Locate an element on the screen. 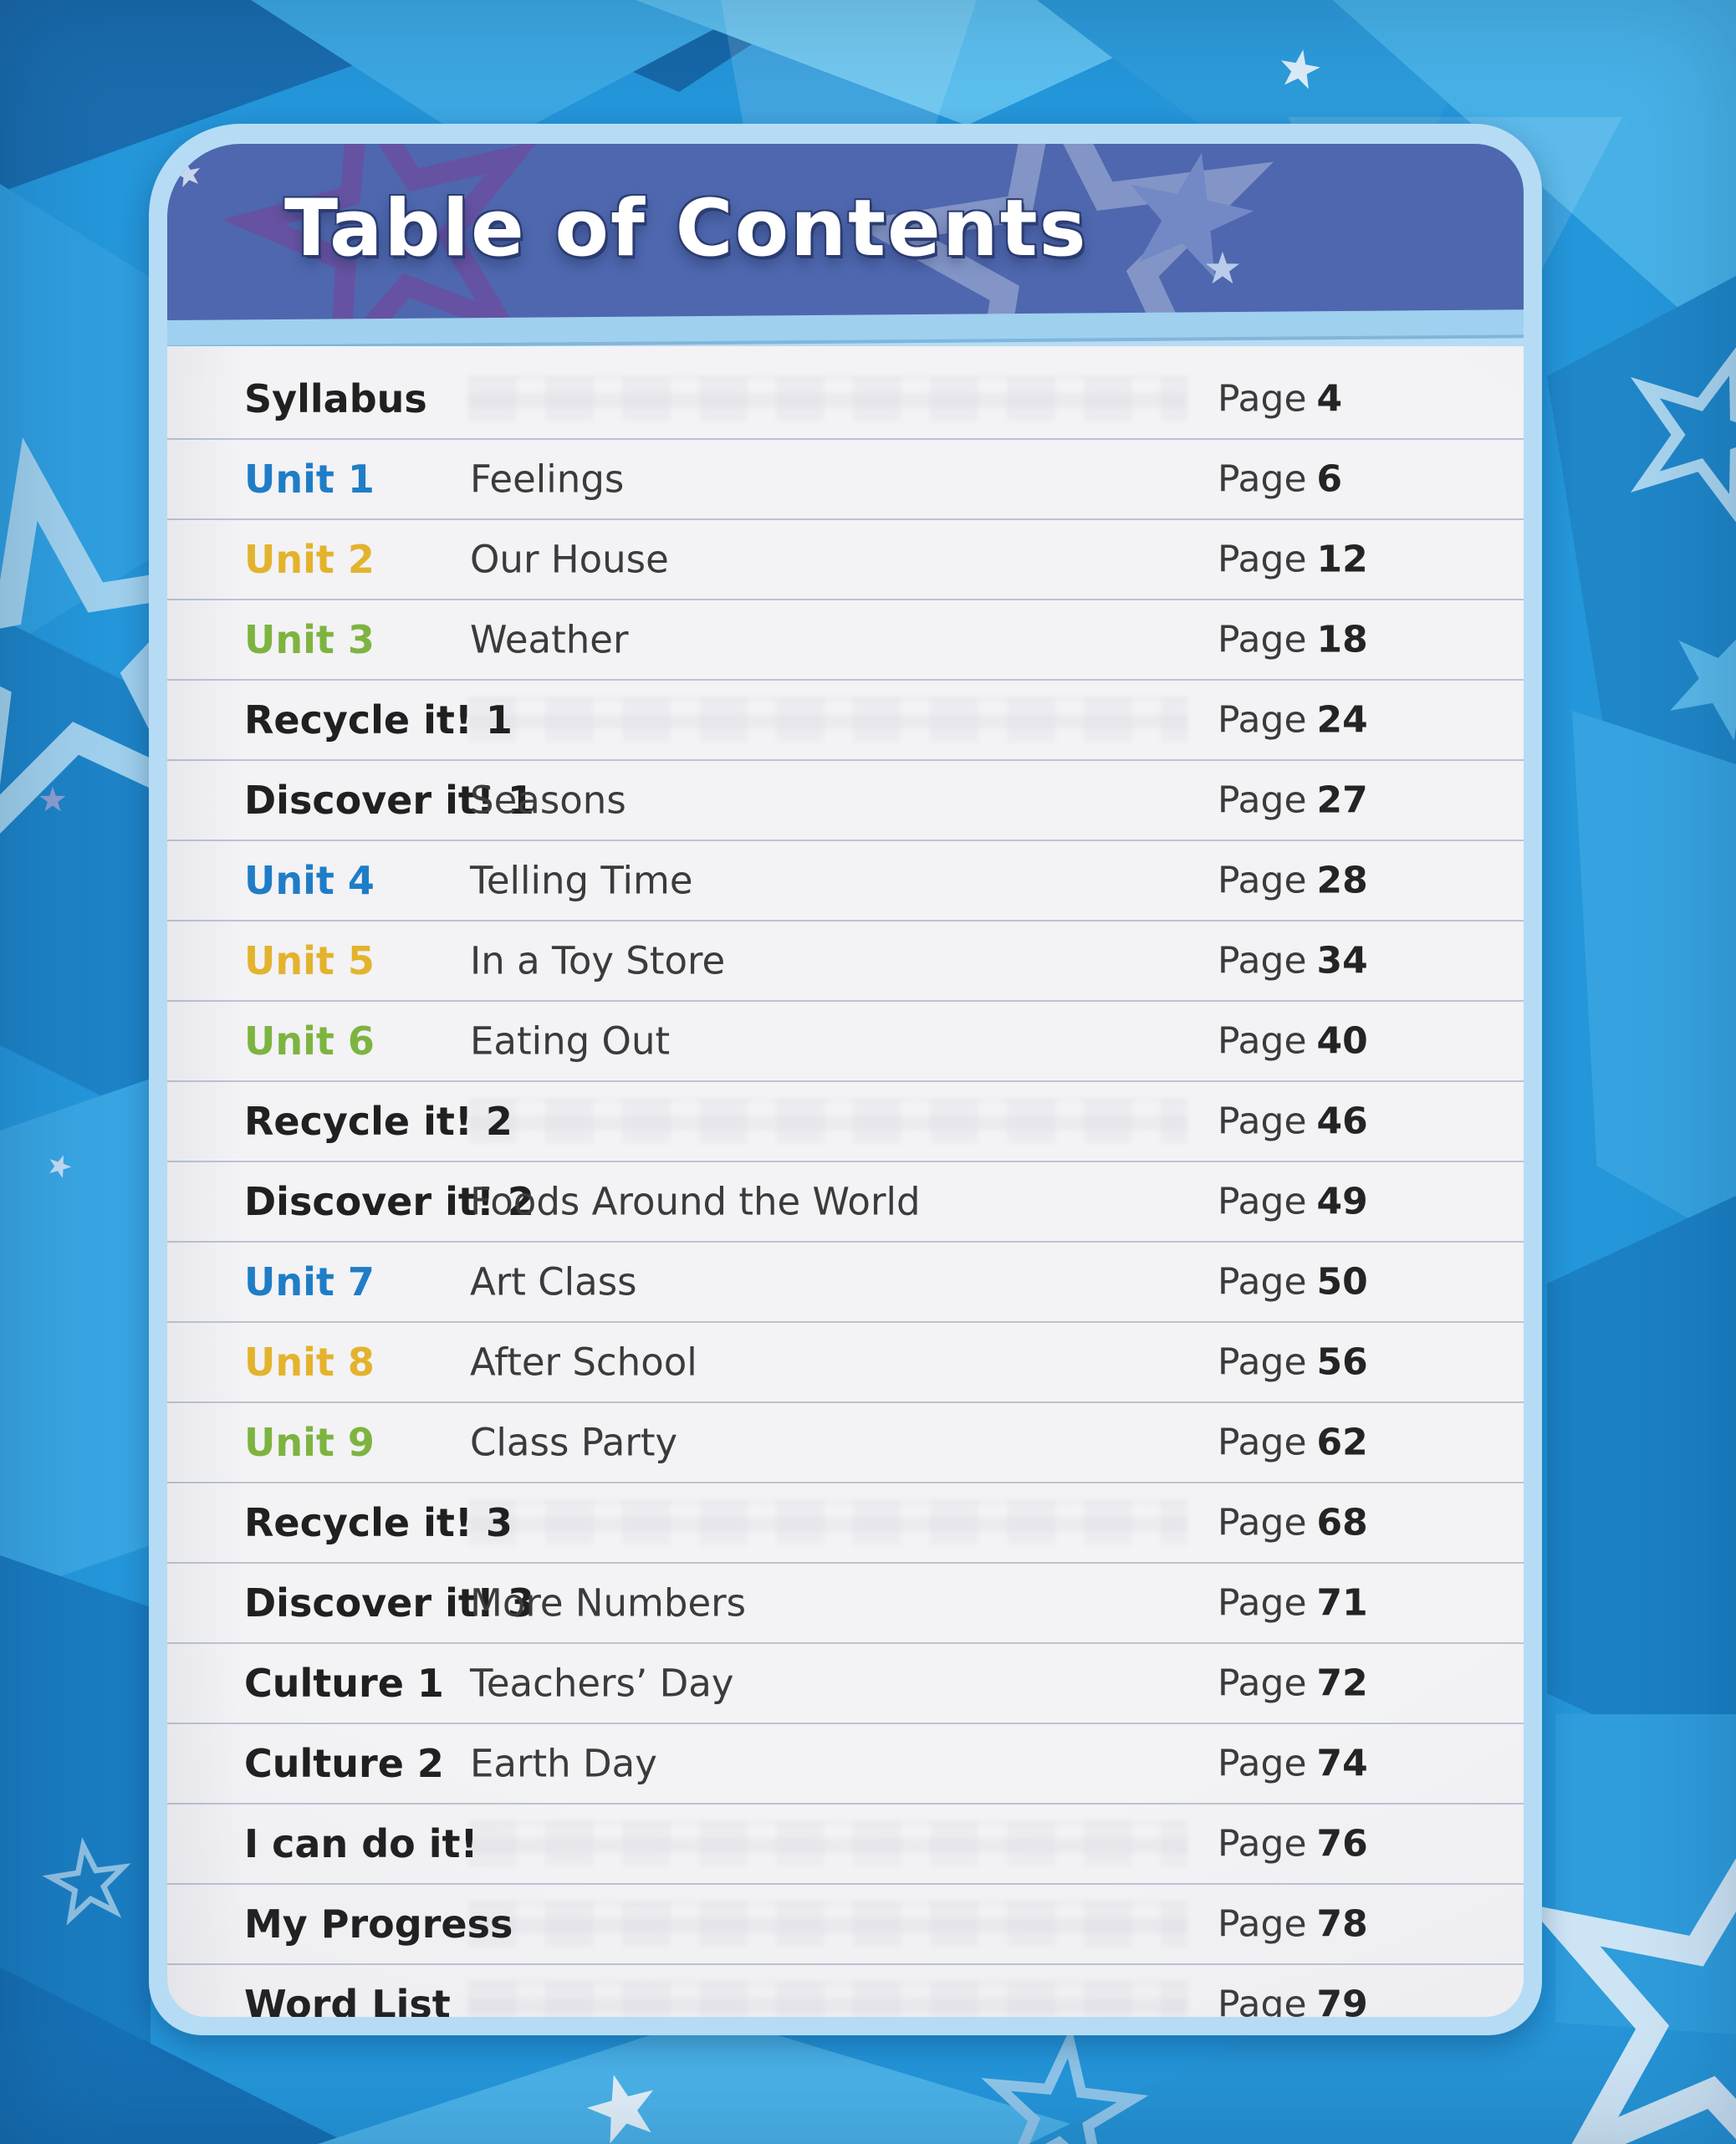  toc-entry-page: Page 6 is located at coordinates (1280, 479).